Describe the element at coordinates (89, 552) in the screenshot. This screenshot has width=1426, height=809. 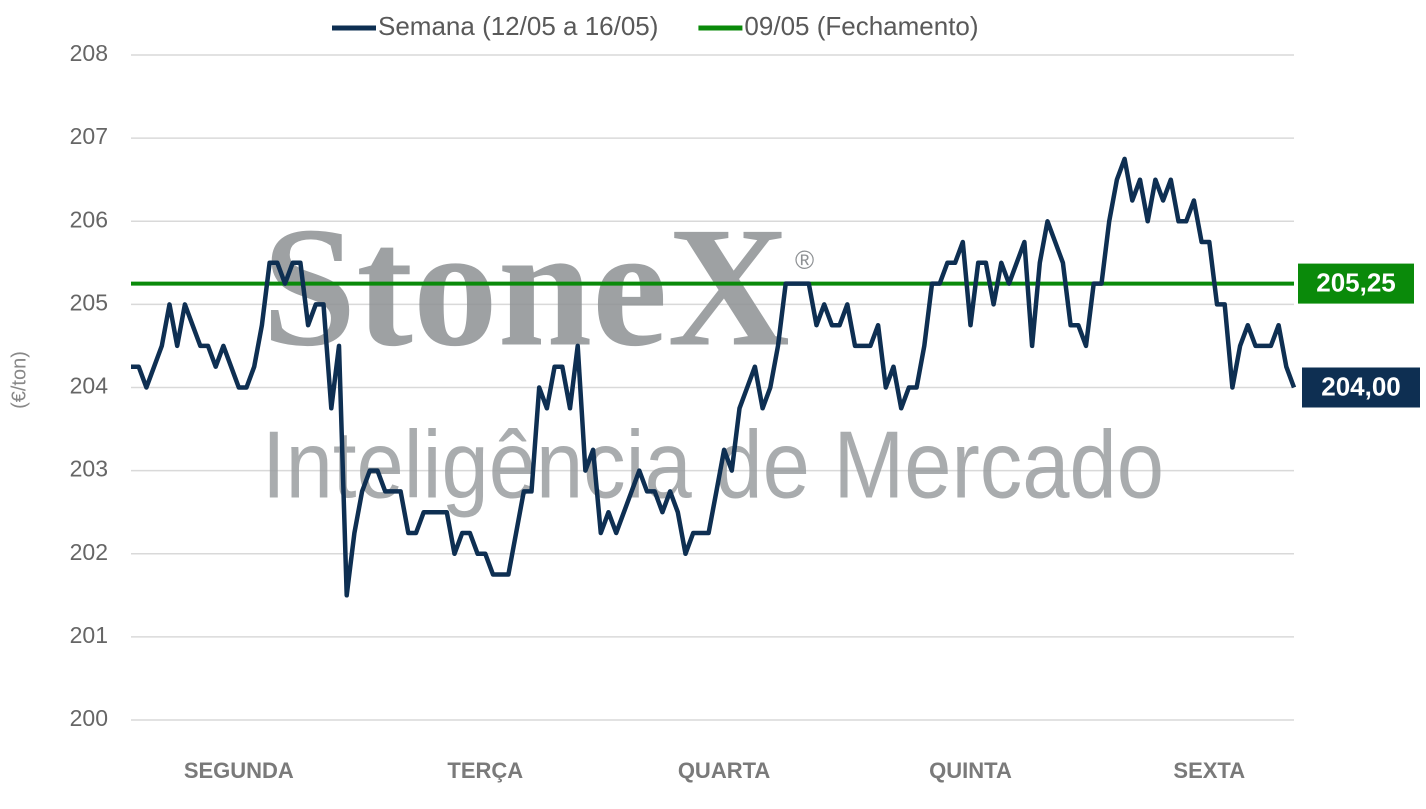
I see `y-tick-label: 202` at that location.